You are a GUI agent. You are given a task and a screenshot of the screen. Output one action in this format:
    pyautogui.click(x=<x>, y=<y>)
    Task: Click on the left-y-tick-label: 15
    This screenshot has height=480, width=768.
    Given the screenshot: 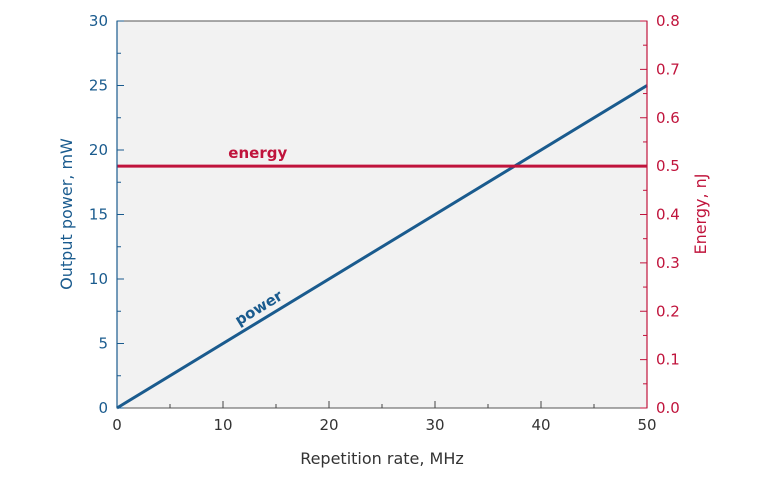 What is the action you would take?
    pyautogui.click(x=98, y=215)
    